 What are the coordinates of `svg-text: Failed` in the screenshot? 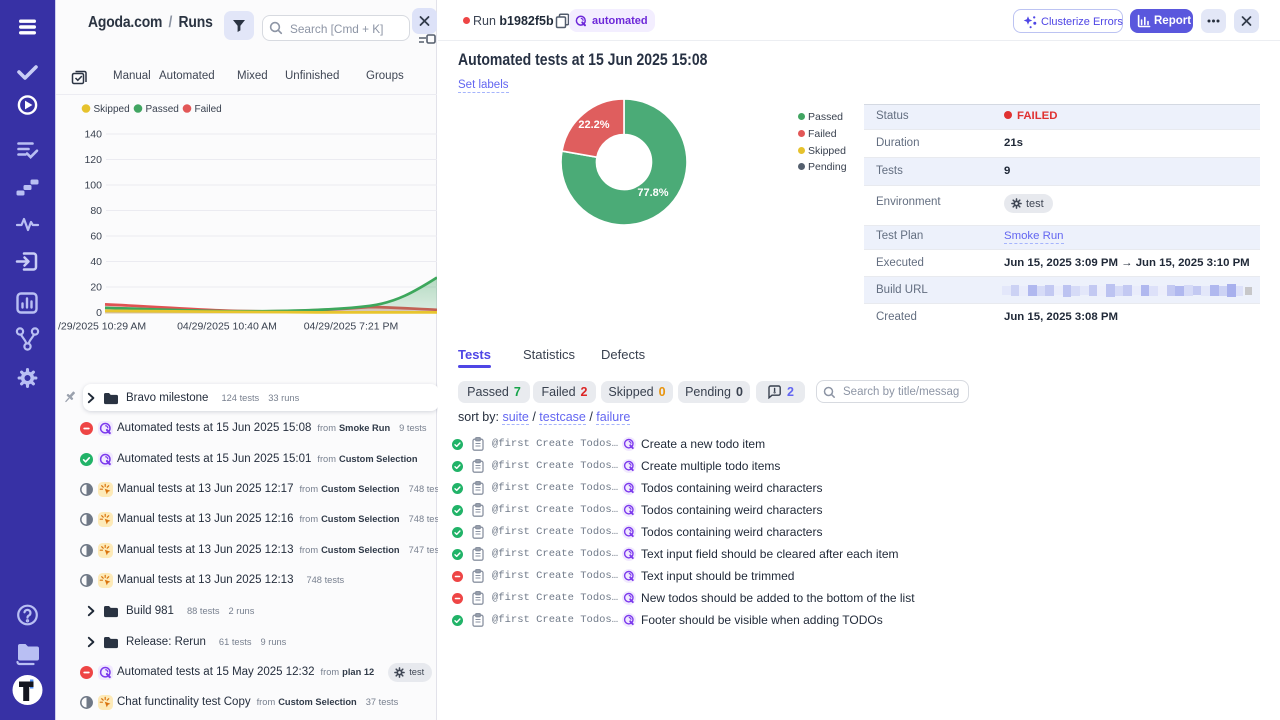 It's located at (208, 109).